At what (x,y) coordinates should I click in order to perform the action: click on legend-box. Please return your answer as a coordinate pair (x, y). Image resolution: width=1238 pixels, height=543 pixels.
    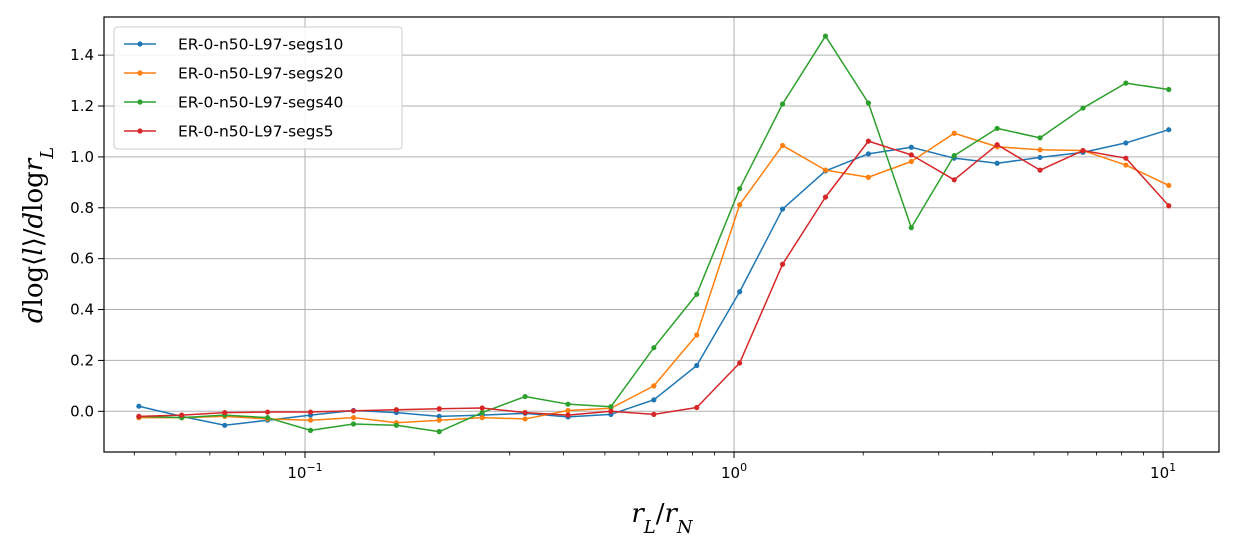
    Looking at the image, I should click on (258, 88).